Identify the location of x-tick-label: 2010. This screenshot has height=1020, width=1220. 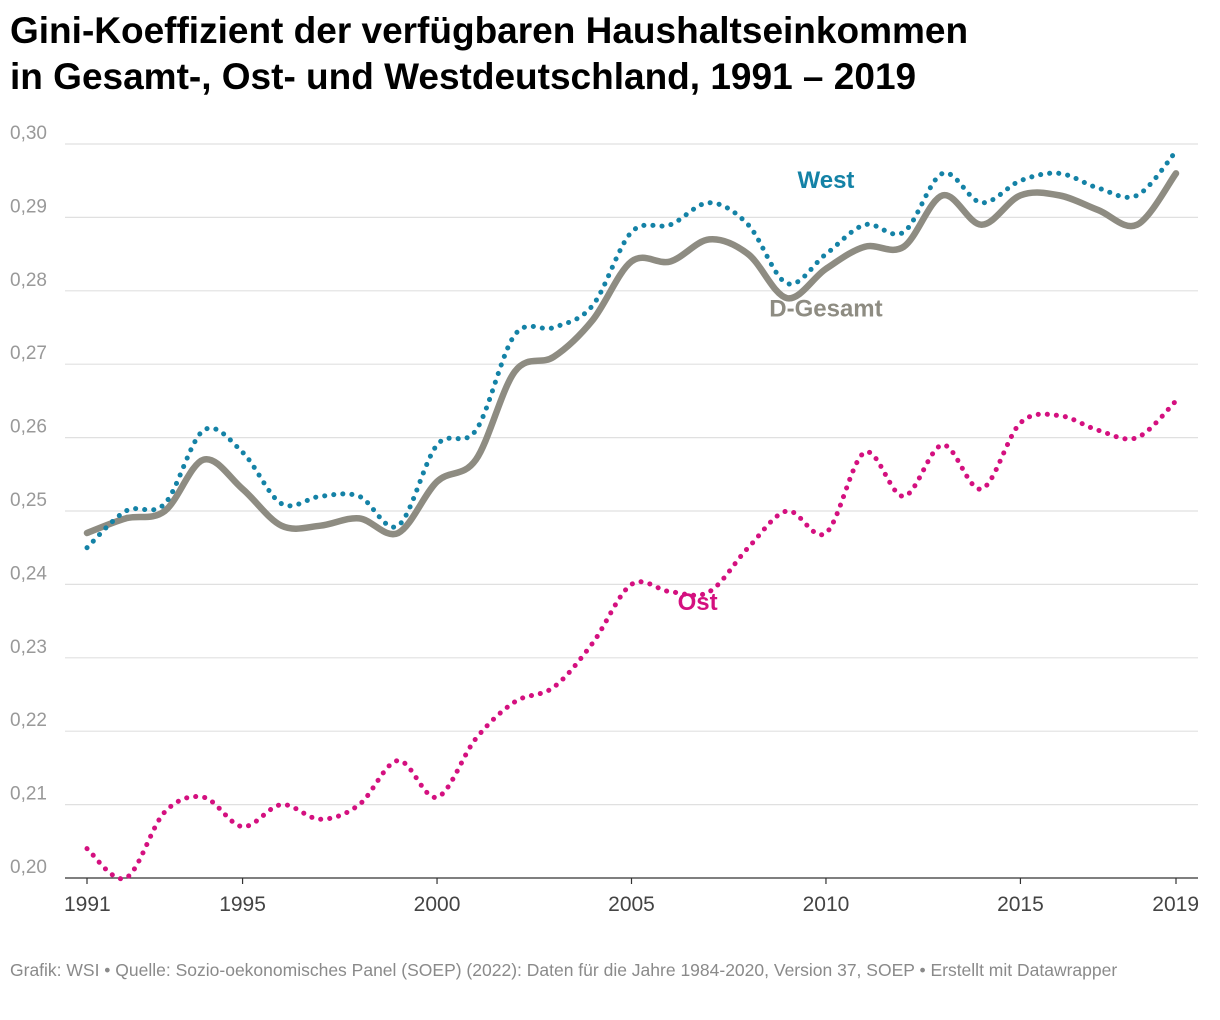
(826, 904).